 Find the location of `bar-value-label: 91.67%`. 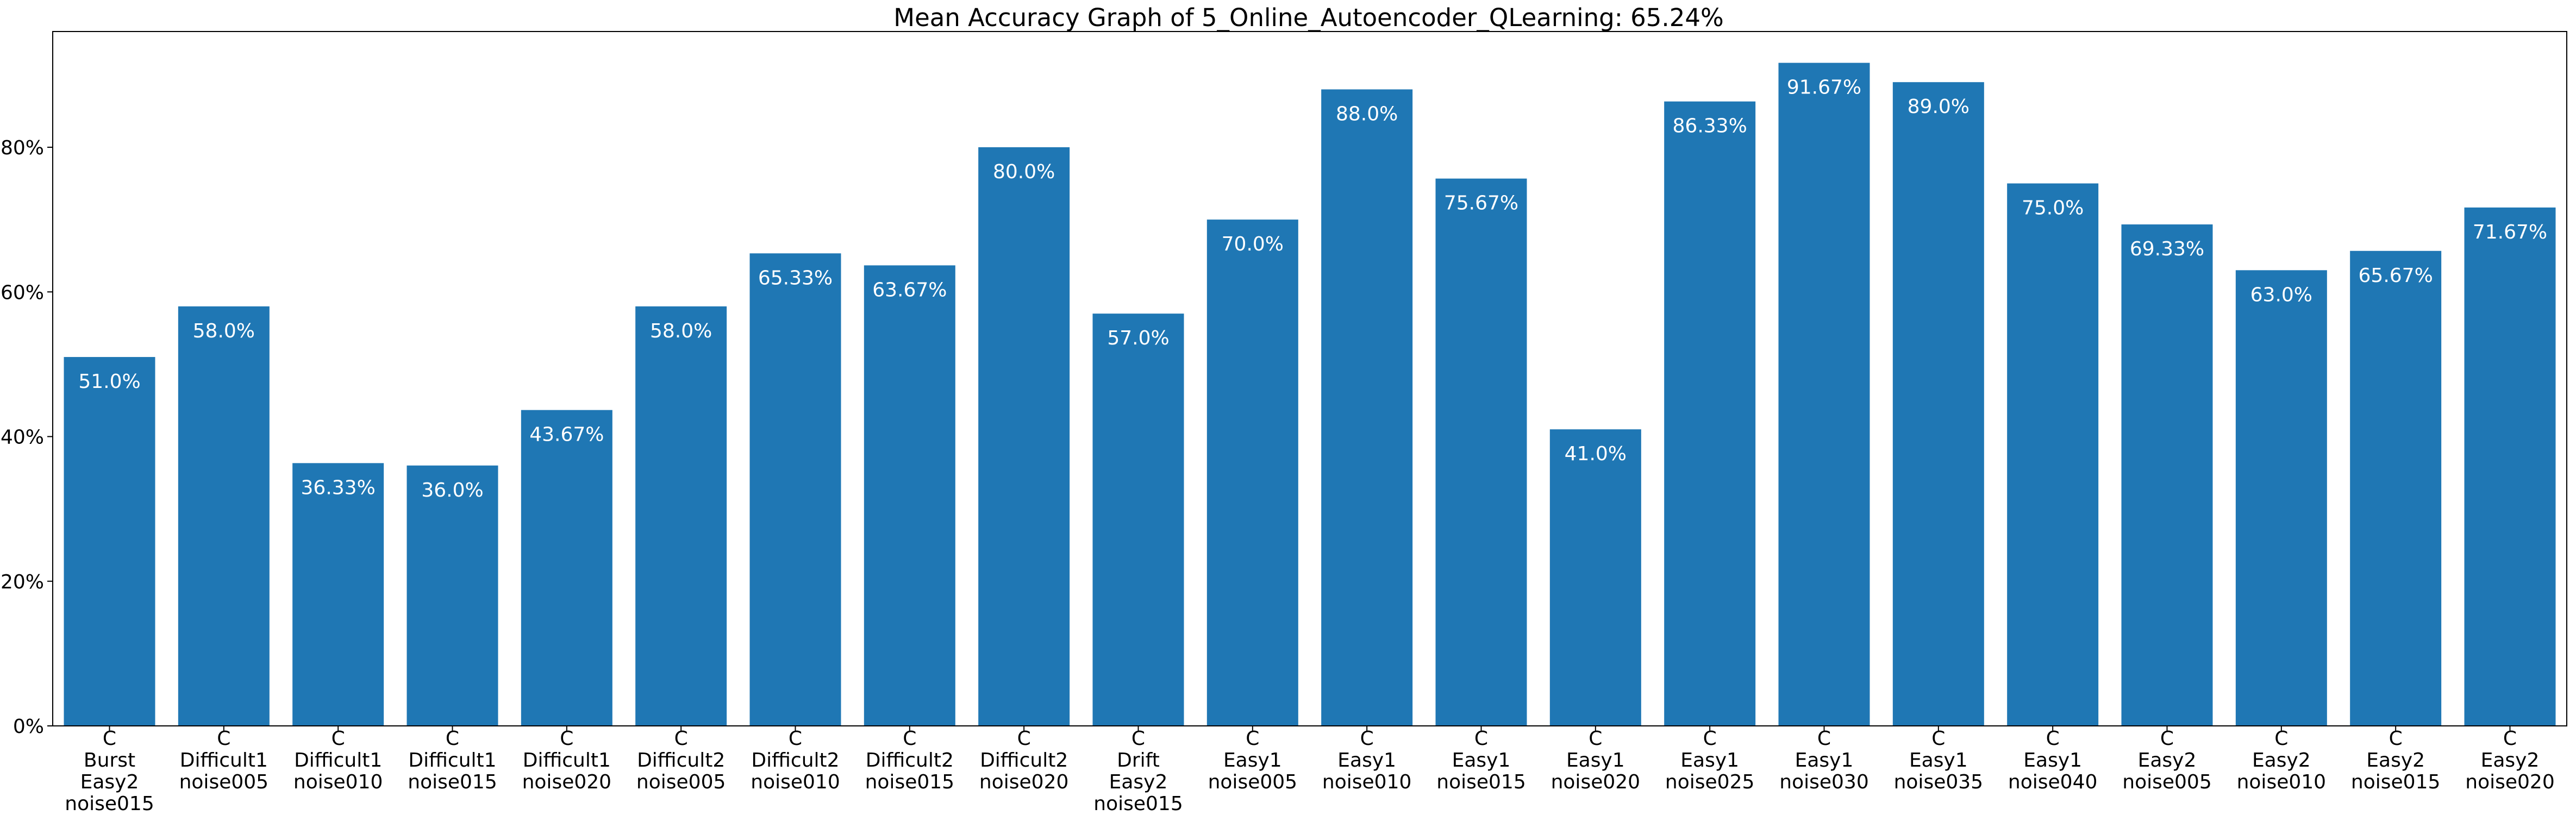

bar-value-label: 91.67% is located at coordinates (1824, 88).